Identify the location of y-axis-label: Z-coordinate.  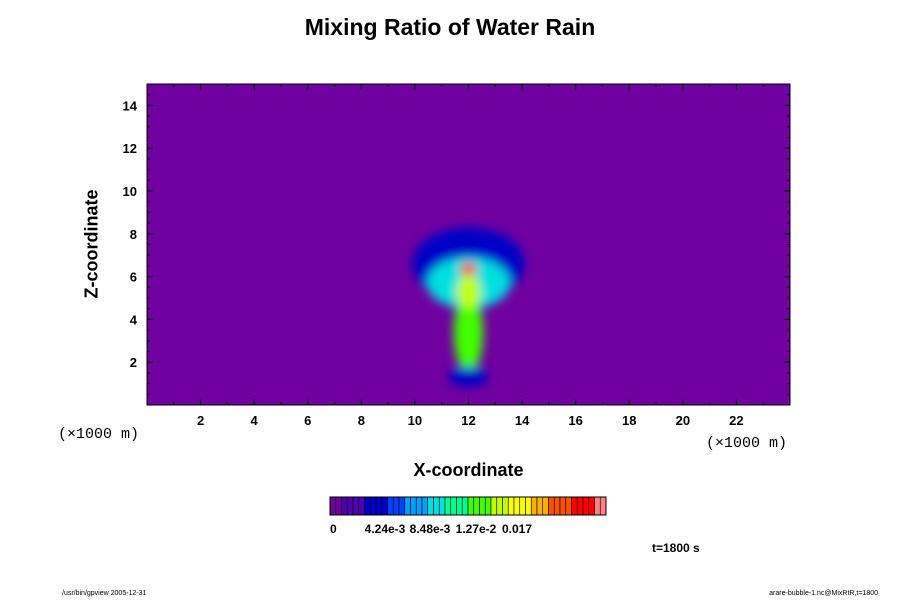
(91, 244).